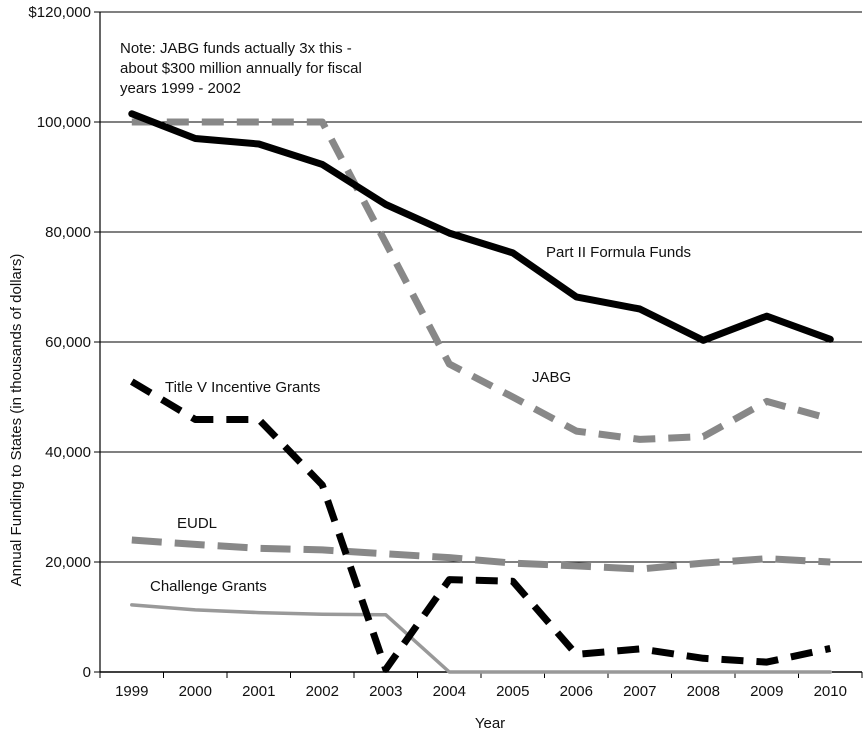 This screenshot has height=733, width=865. I want to click on note-line: years 1999 - 2002, so click(180, 88).